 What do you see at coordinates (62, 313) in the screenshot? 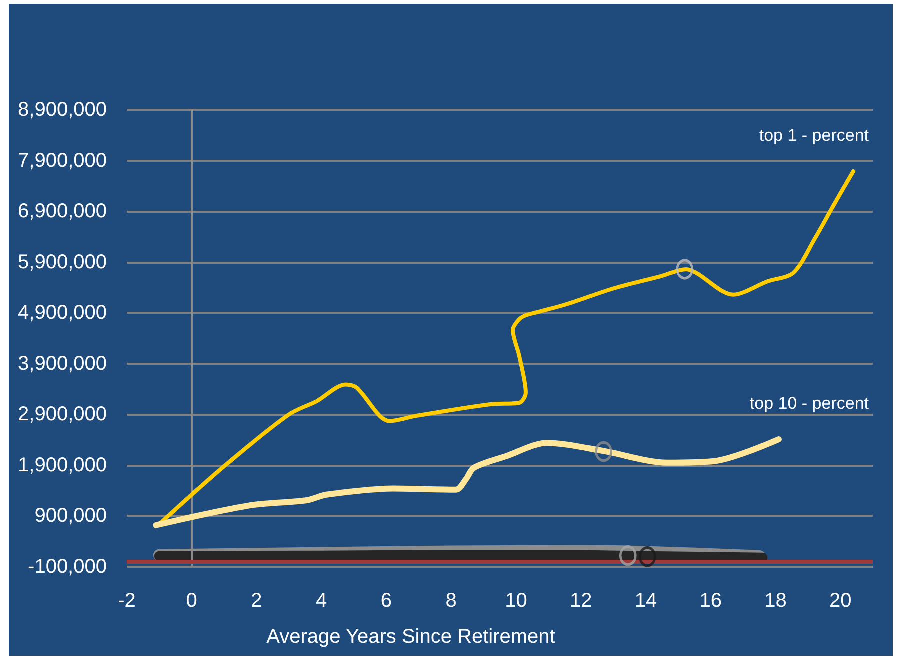
I see `y-tick-label: 4,900,000` at bounding box center [62, 313].